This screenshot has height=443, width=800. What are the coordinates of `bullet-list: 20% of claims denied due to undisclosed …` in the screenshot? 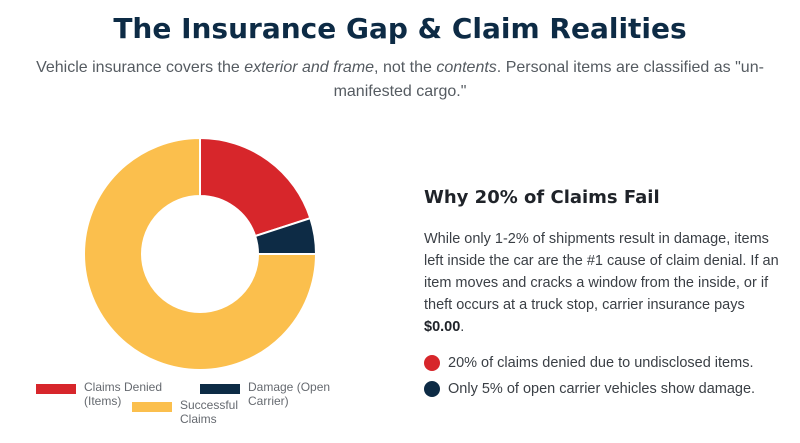 It's located at (604, 376).